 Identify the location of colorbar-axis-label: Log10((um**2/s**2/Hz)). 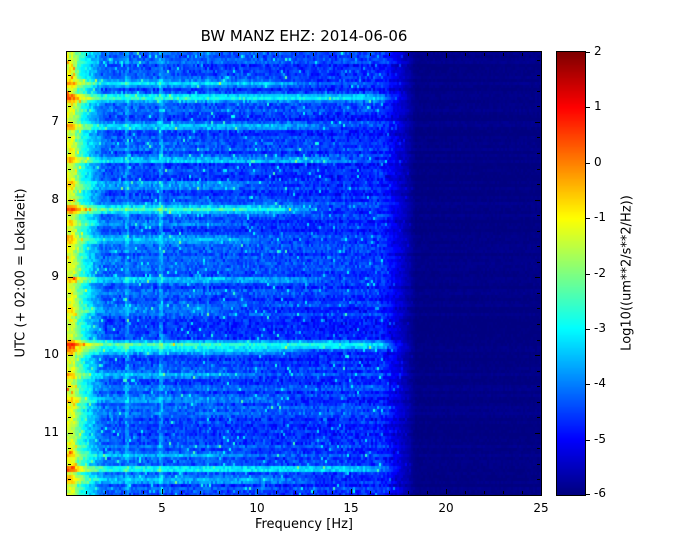
(627, 273).